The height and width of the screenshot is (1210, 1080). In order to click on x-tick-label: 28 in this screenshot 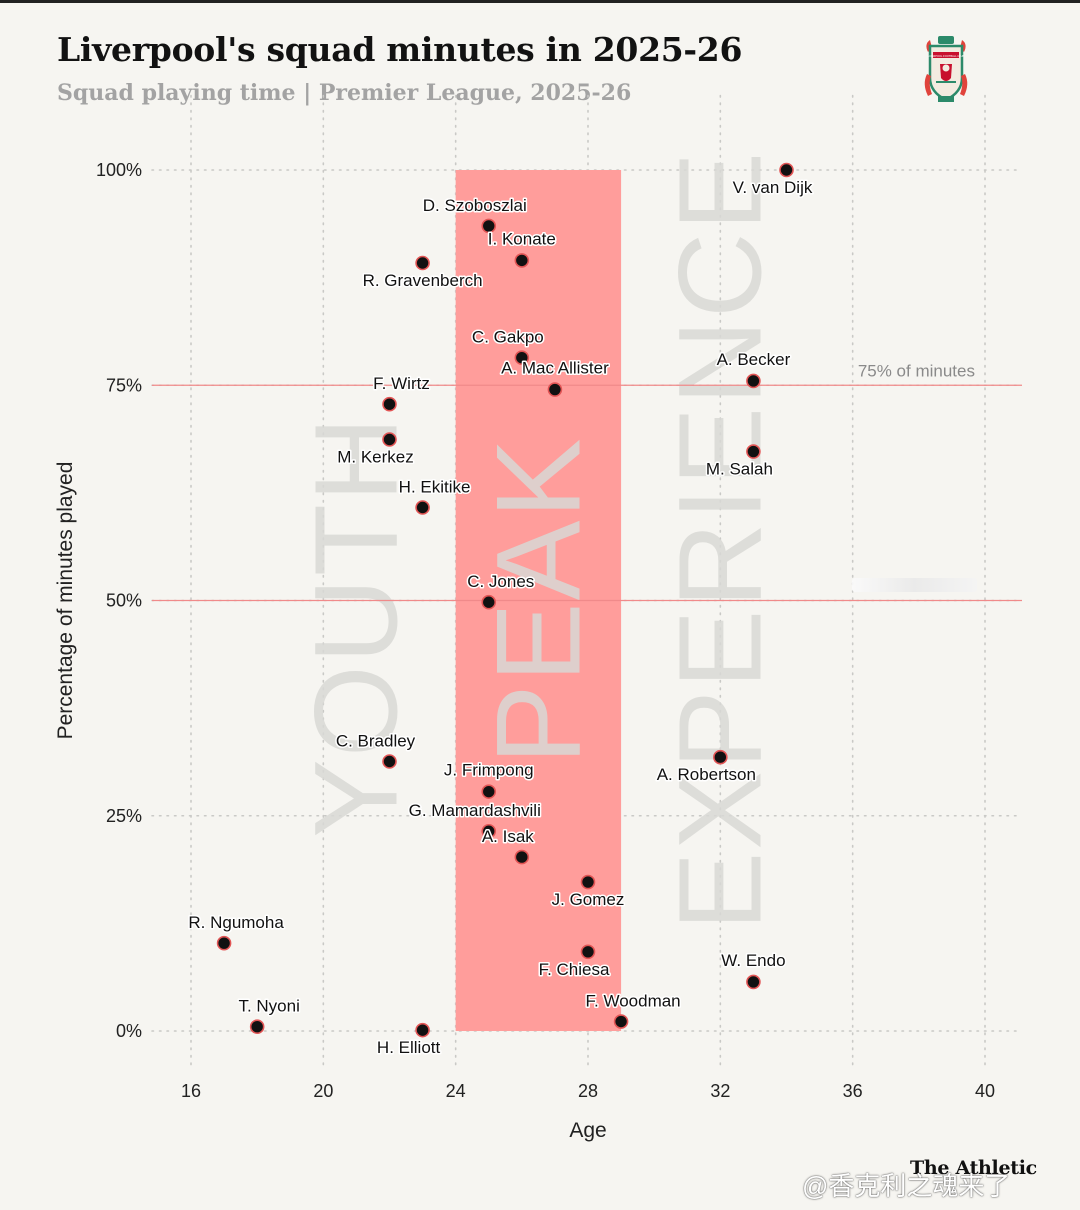, I will do `click(588, 1091)`.